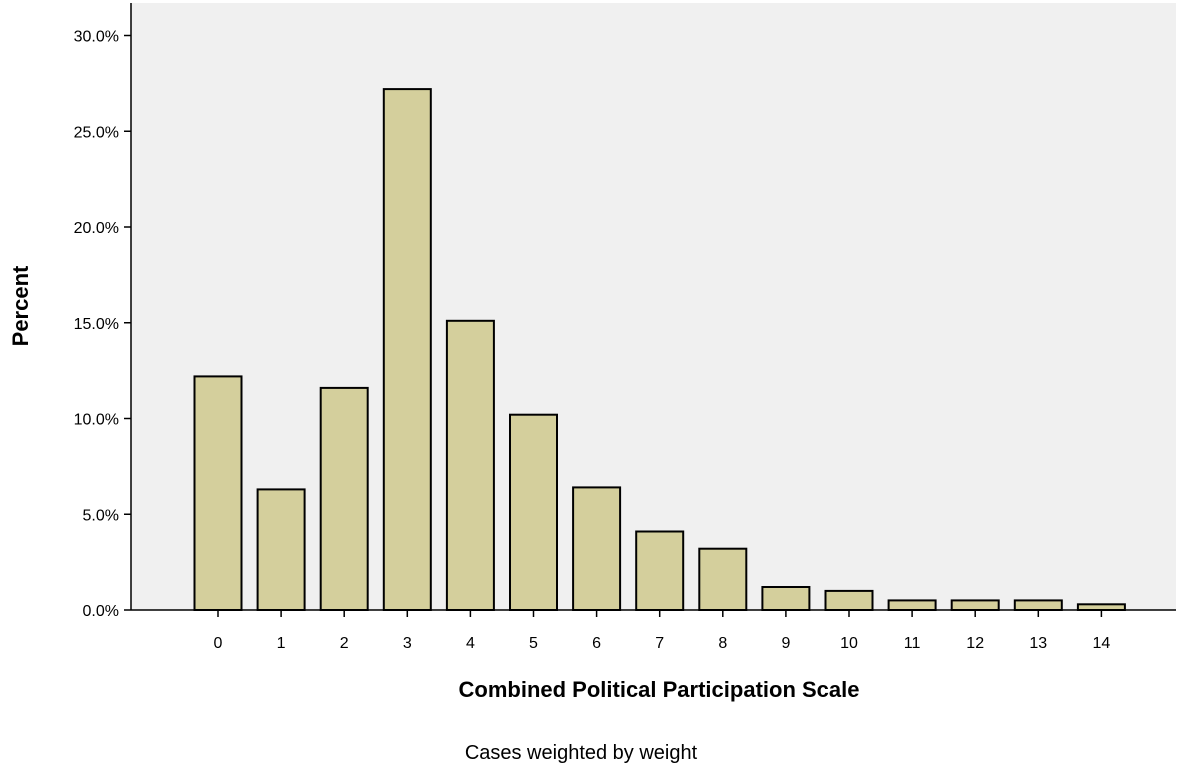 The height and width of the screenshot is (767, 1178). I want to click on y-tick-label: 0.0%, so click(101, 611).